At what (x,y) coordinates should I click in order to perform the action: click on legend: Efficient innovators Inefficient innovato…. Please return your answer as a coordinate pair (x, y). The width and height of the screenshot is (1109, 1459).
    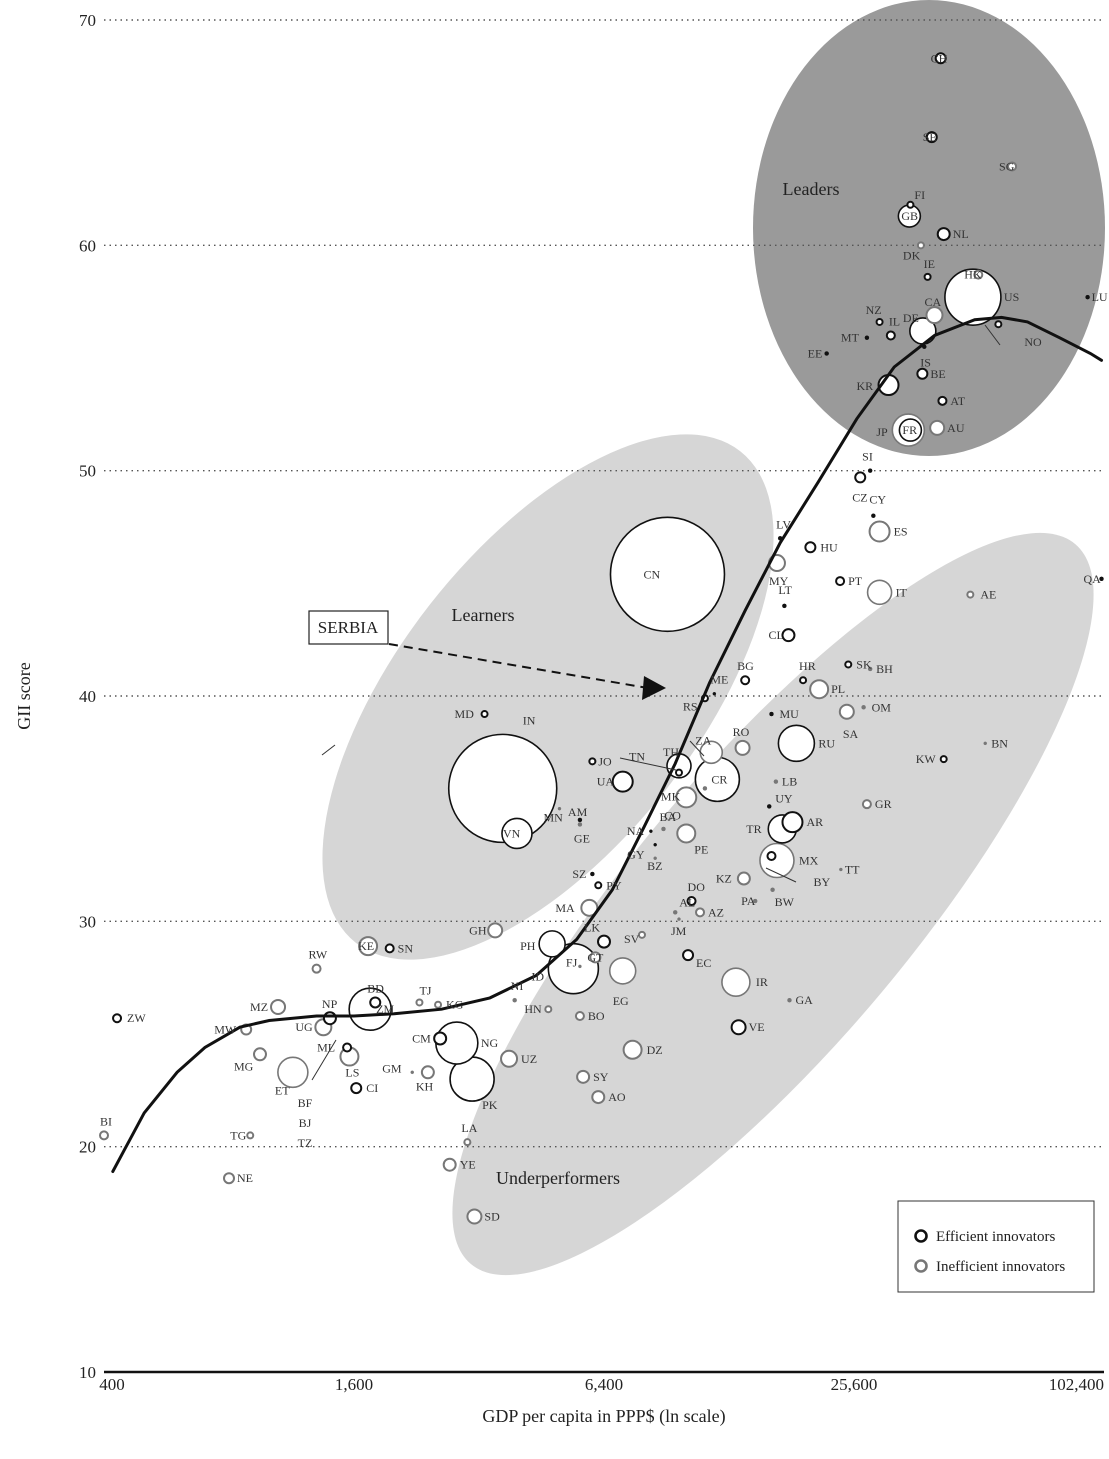
    Looking at the image, I should click on (996, 1246).